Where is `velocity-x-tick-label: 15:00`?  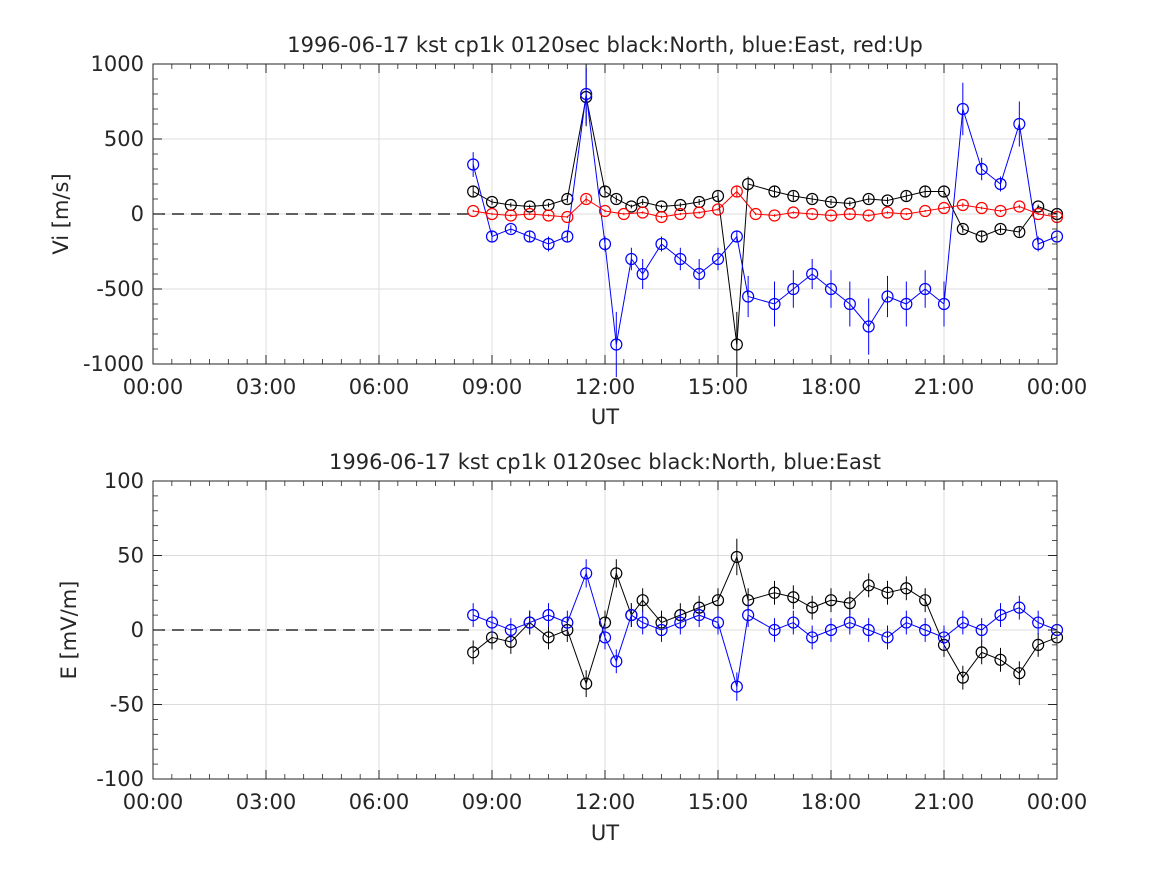 velocity-x-tick-label: 15:00 is located at coordinates (718, 387).